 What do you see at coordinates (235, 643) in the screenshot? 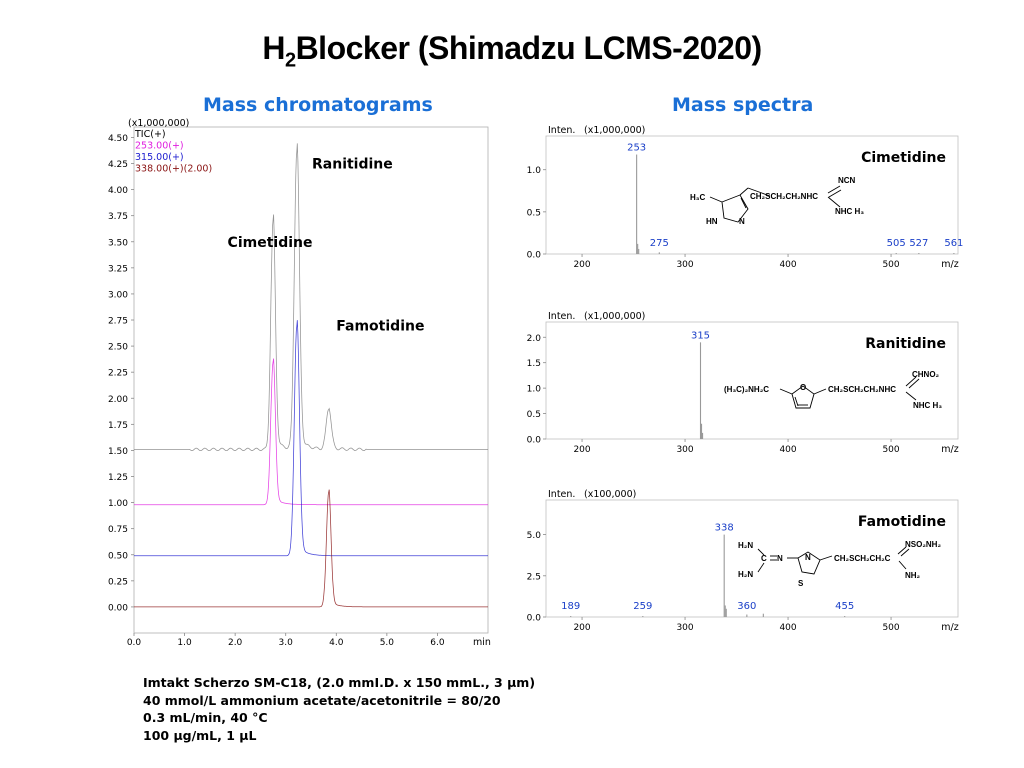
I see `x-tick-label: 2.0` at bounding box center [235, 643].